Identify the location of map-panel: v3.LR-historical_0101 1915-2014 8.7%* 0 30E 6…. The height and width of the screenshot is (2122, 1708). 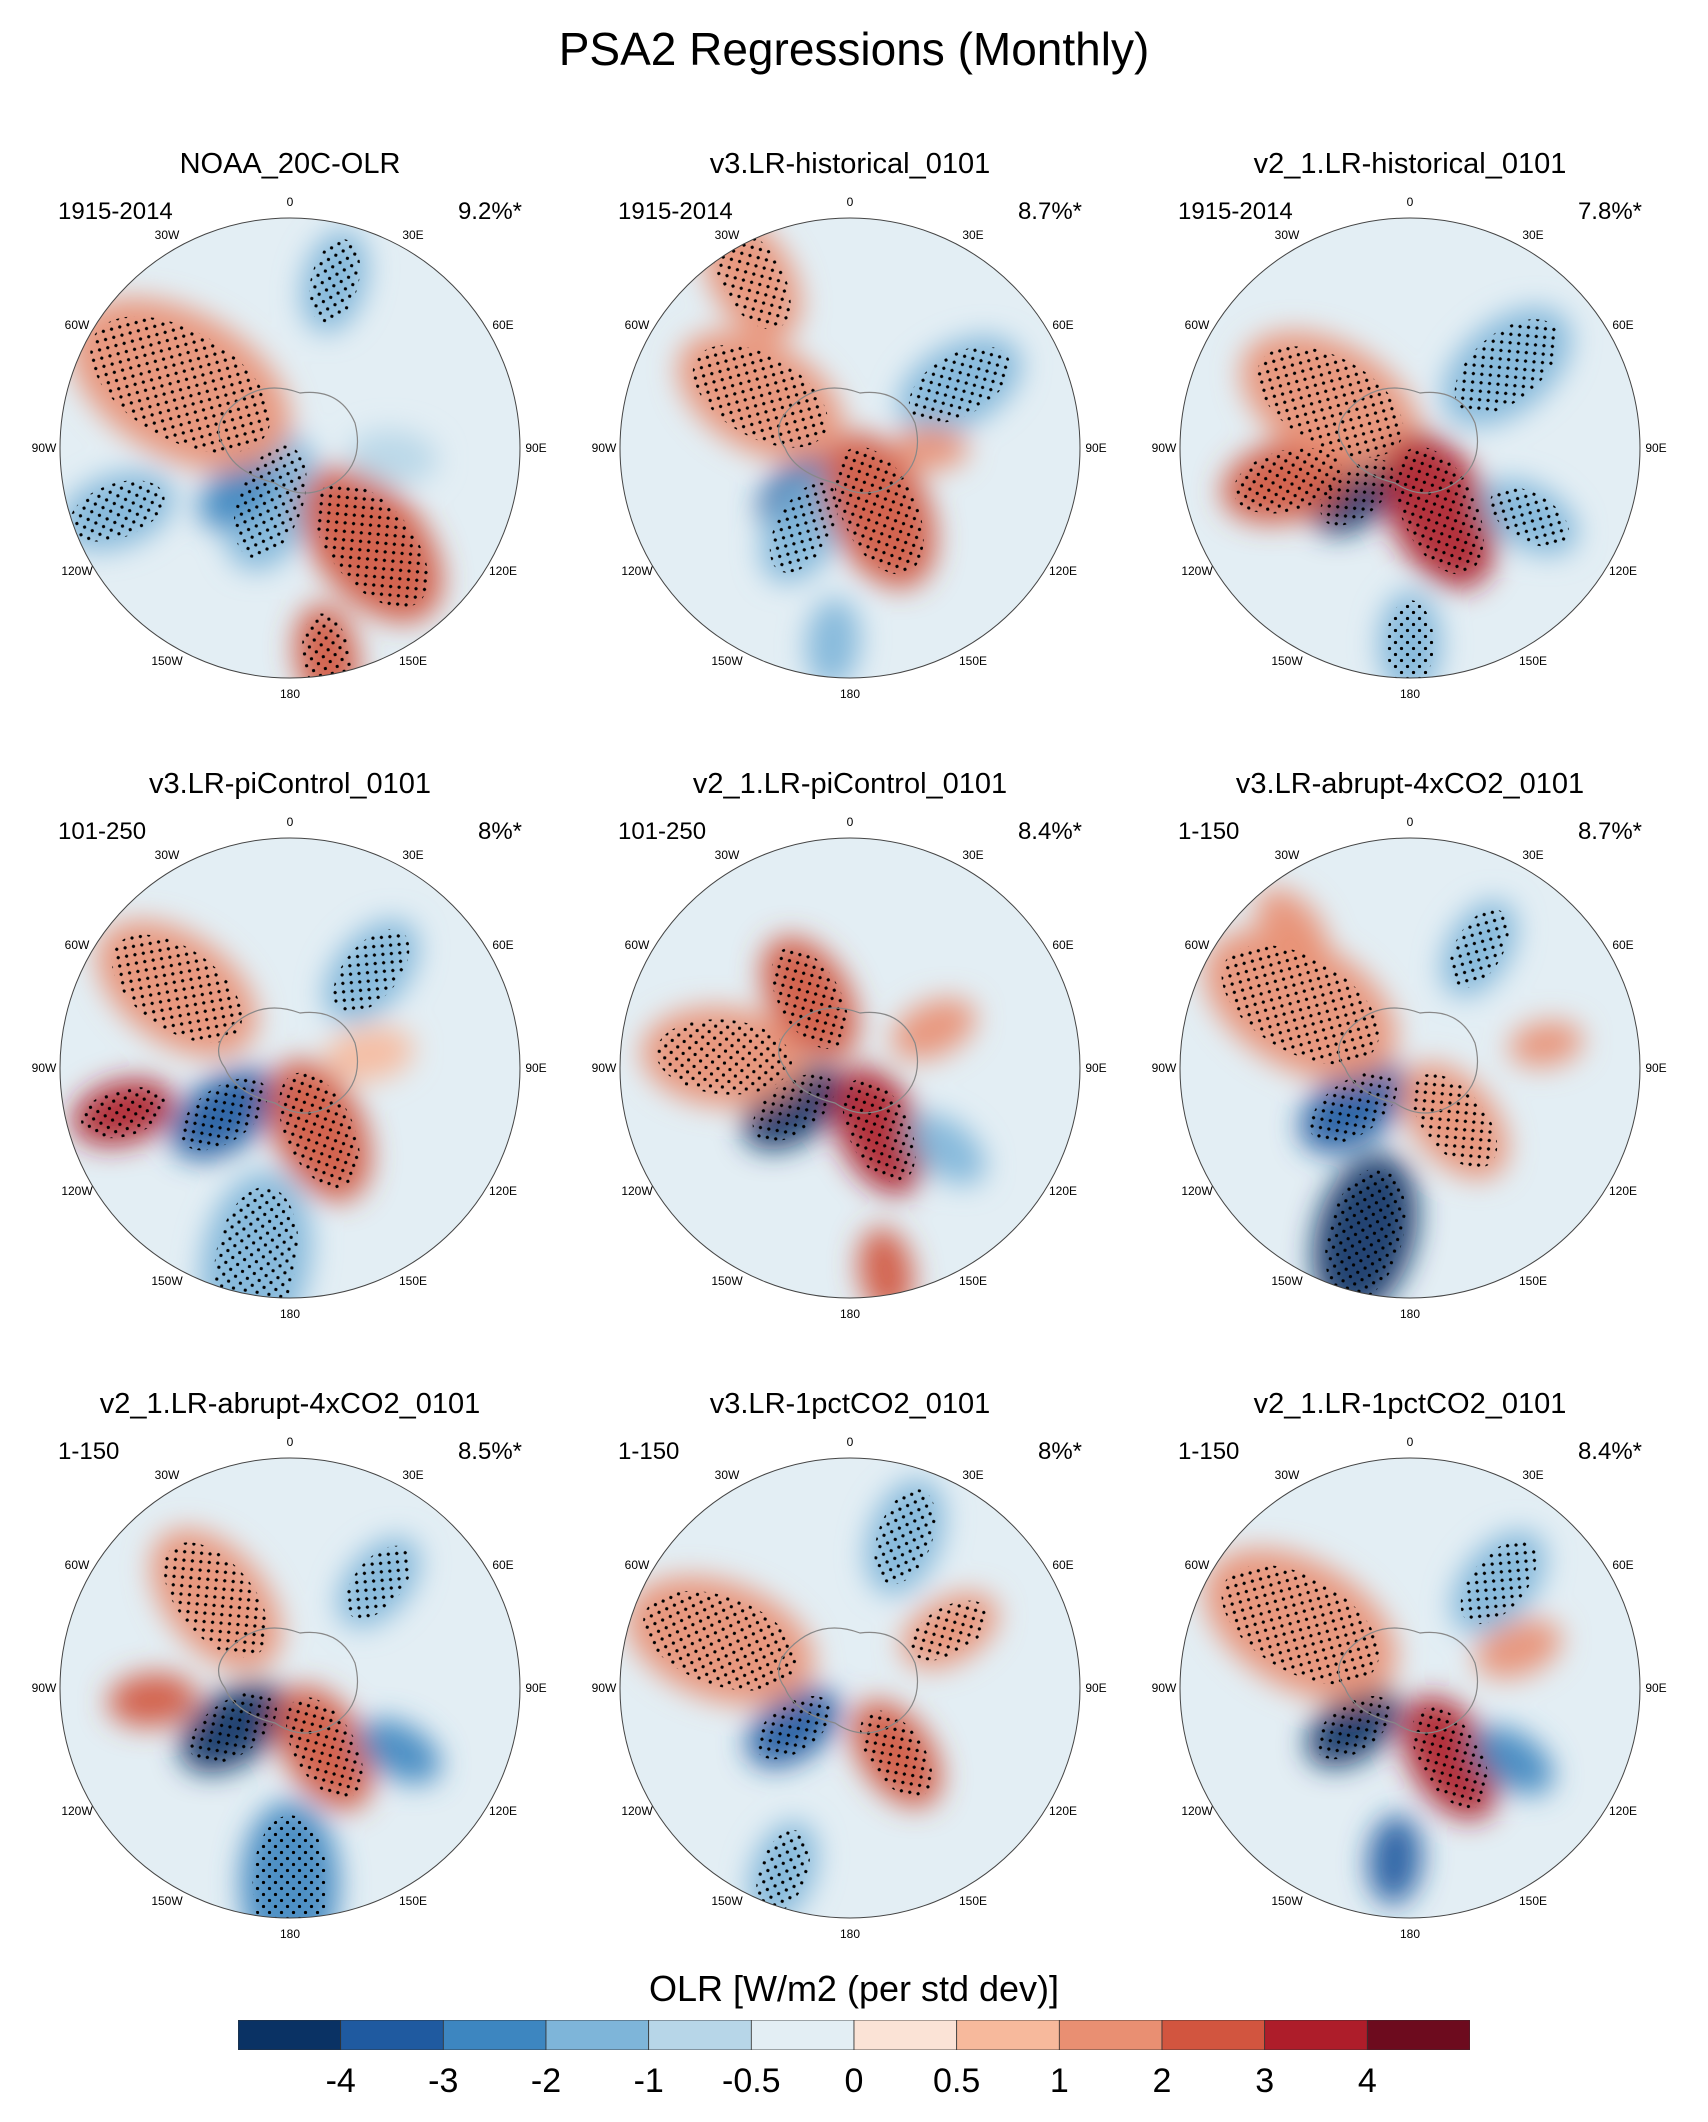
(850, 458).